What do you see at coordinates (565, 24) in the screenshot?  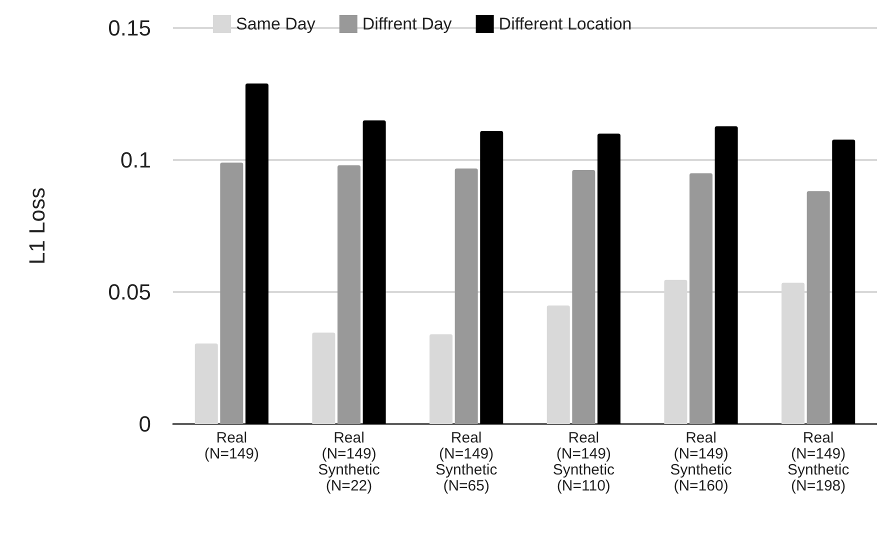 I see `legend-label: Different Location` at bounding box center [565, 24].